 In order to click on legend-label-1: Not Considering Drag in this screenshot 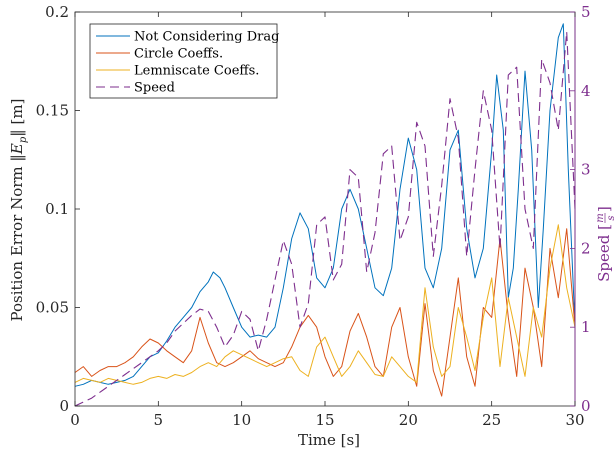, I will do `click(206, 37)`.